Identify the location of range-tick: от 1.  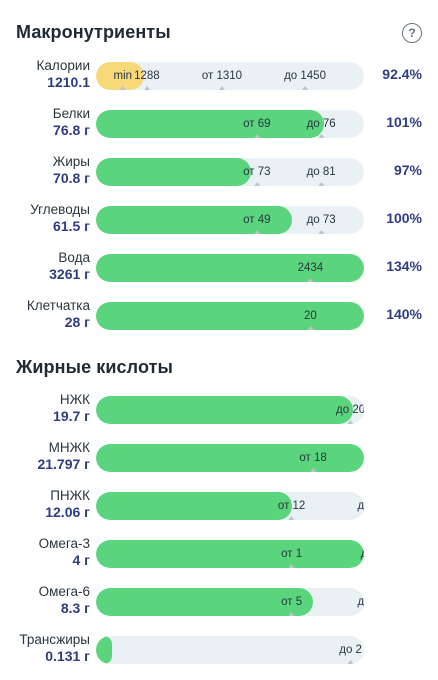
(291, 554).